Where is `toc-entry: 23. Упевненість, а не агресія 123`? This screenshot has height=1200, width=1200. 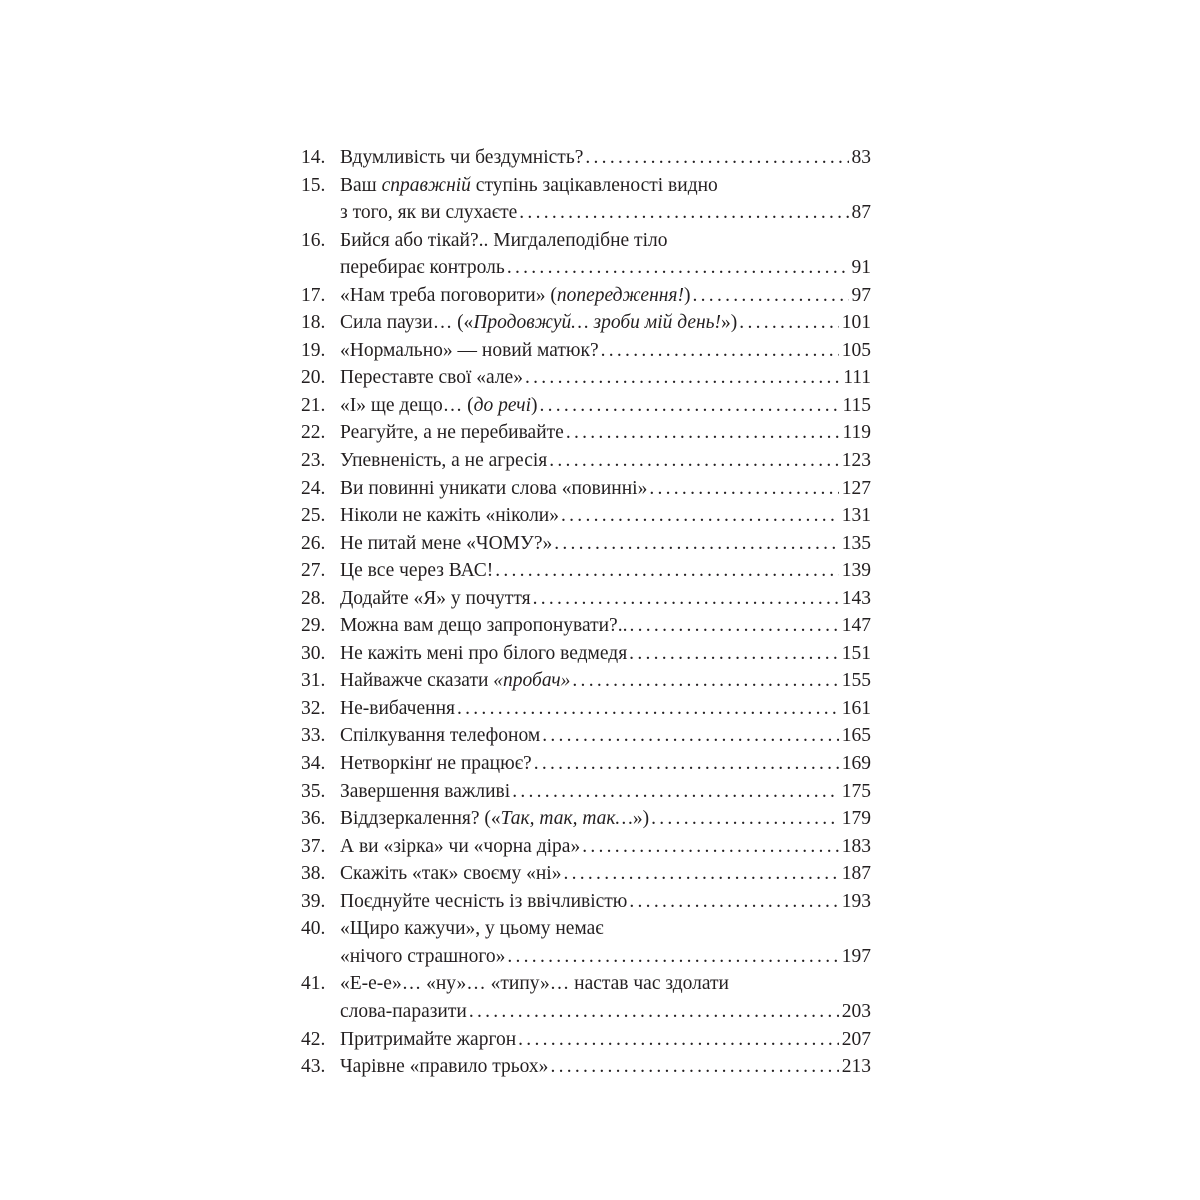 toc-entry: 23. Упевненість, а не агресія 123 is located at coordinates (586, 461).